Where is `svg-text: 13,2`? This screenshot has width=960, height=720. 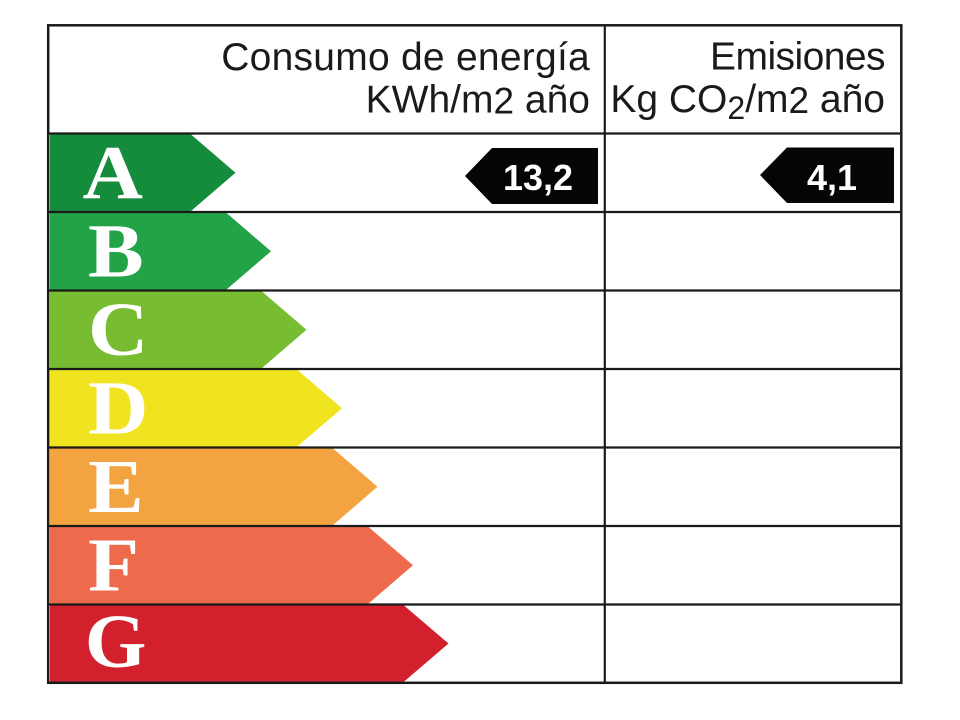
svg-text: 13,2 is located at coordinates (538, 177).